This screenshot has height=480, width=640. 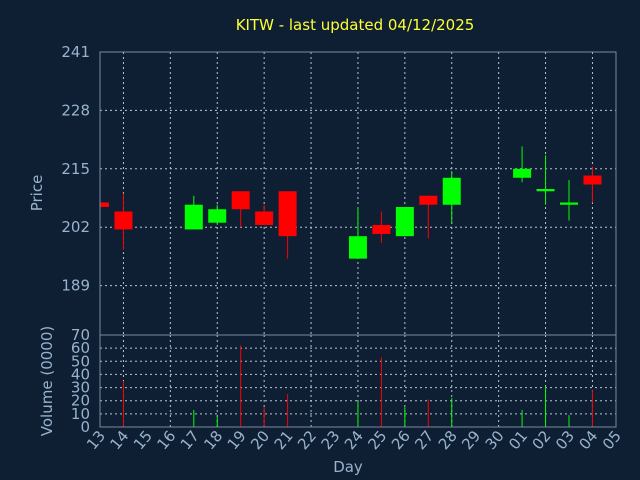 What do you see at coordinates (37, 193) in the screenshot?
I see `price-axis-title: Price` at bounding box center [37, 193].